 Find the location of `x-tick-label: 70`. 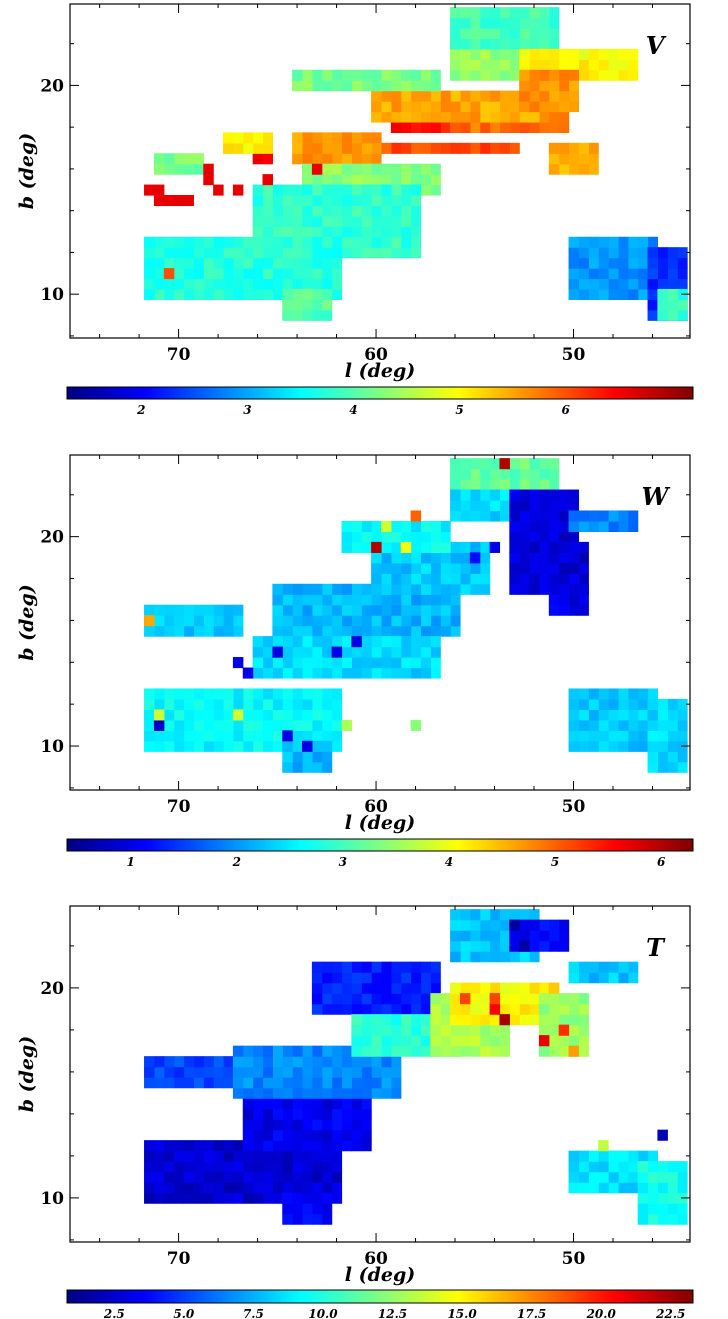

x-tick-label: 70 is located at coordinates (179, 807).